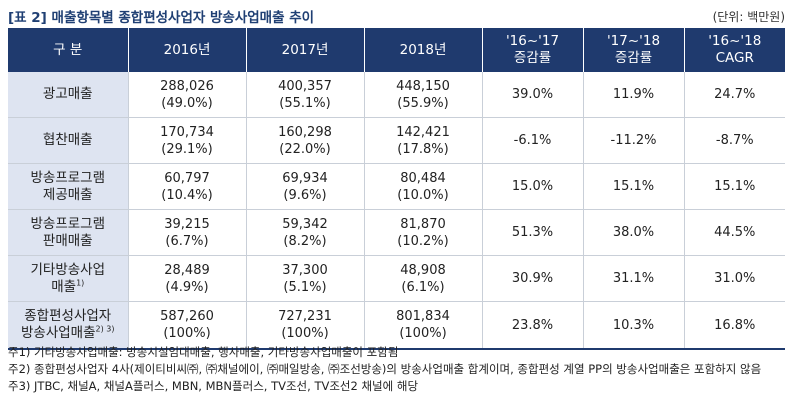  I want to click on cell-2017: 400,357 (55.1%), so click(304, 95).